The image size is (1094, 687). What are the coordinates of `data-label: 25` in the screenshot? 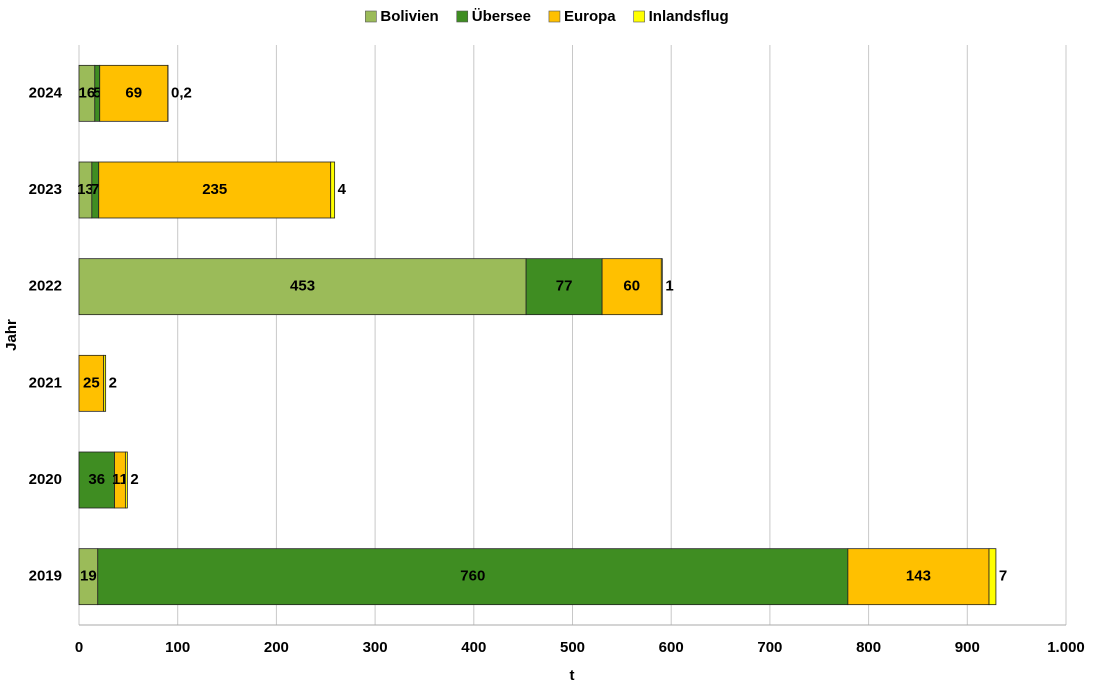 It's located at (91, 382).